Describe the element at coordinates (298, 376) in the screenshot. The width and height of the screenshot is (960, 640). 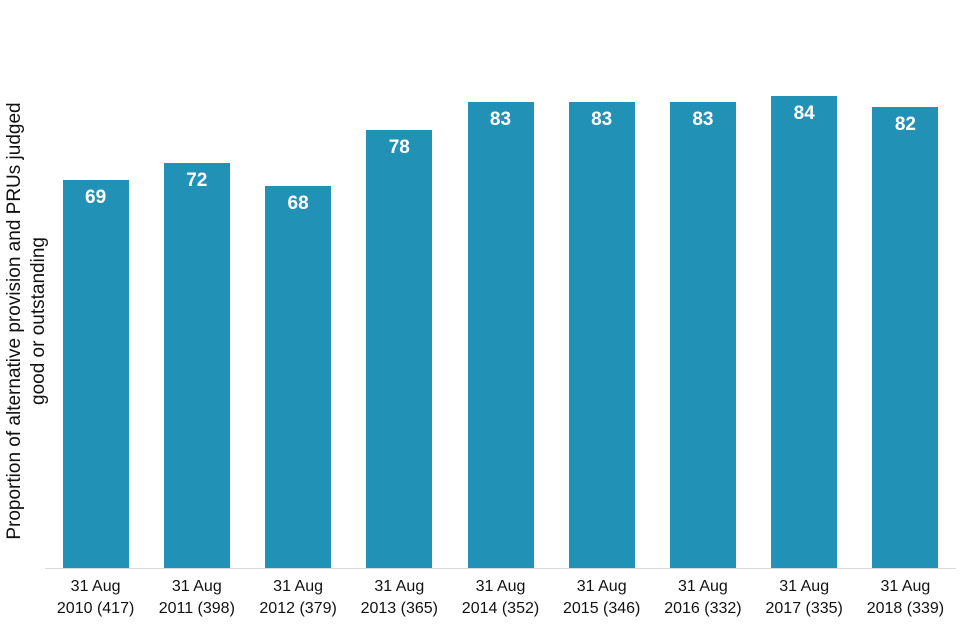
I see `bar: 68` at that location.